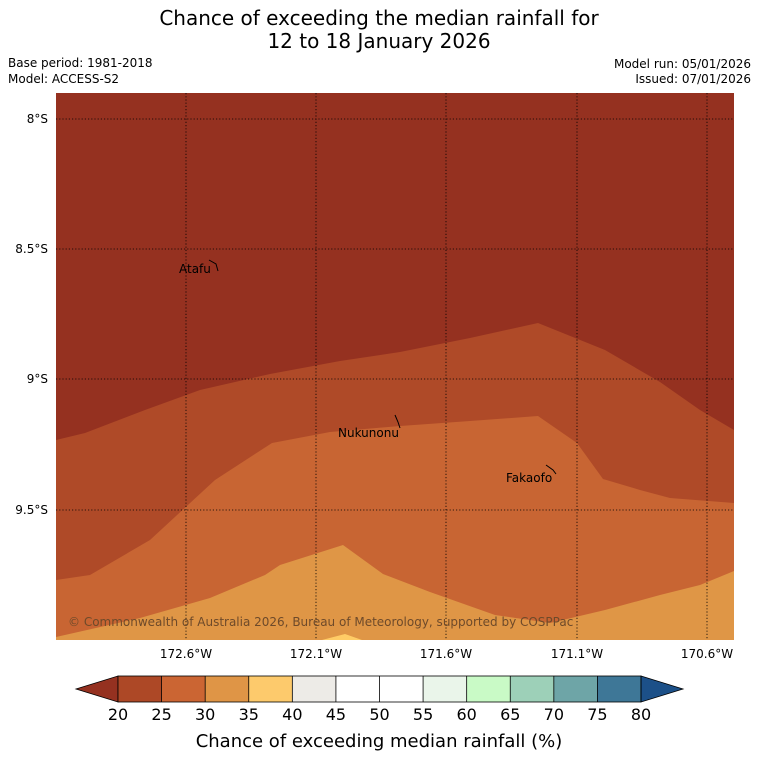 The image size is (758, 781). What do you see at coordinates (577, 654) in the screenshot?
I see `lon-tick-label: 171.1°W` at bounding box center [577, 654].